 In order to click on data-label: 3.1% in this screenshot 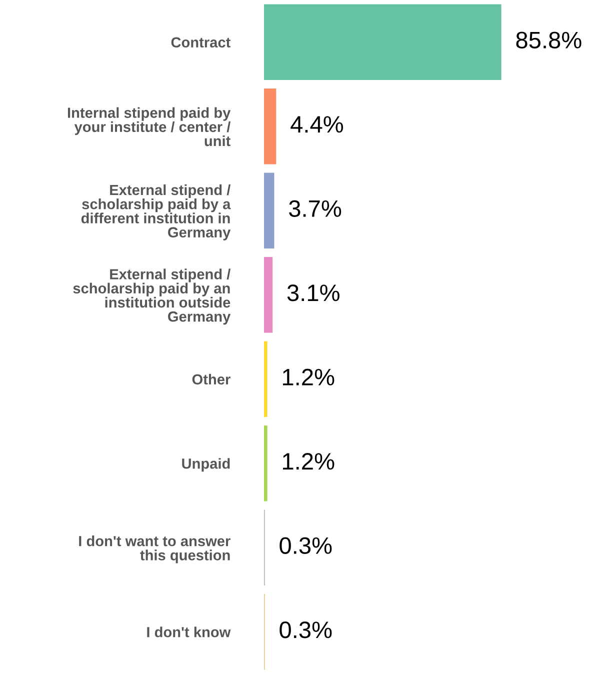, I will do `click(313, 293)`.